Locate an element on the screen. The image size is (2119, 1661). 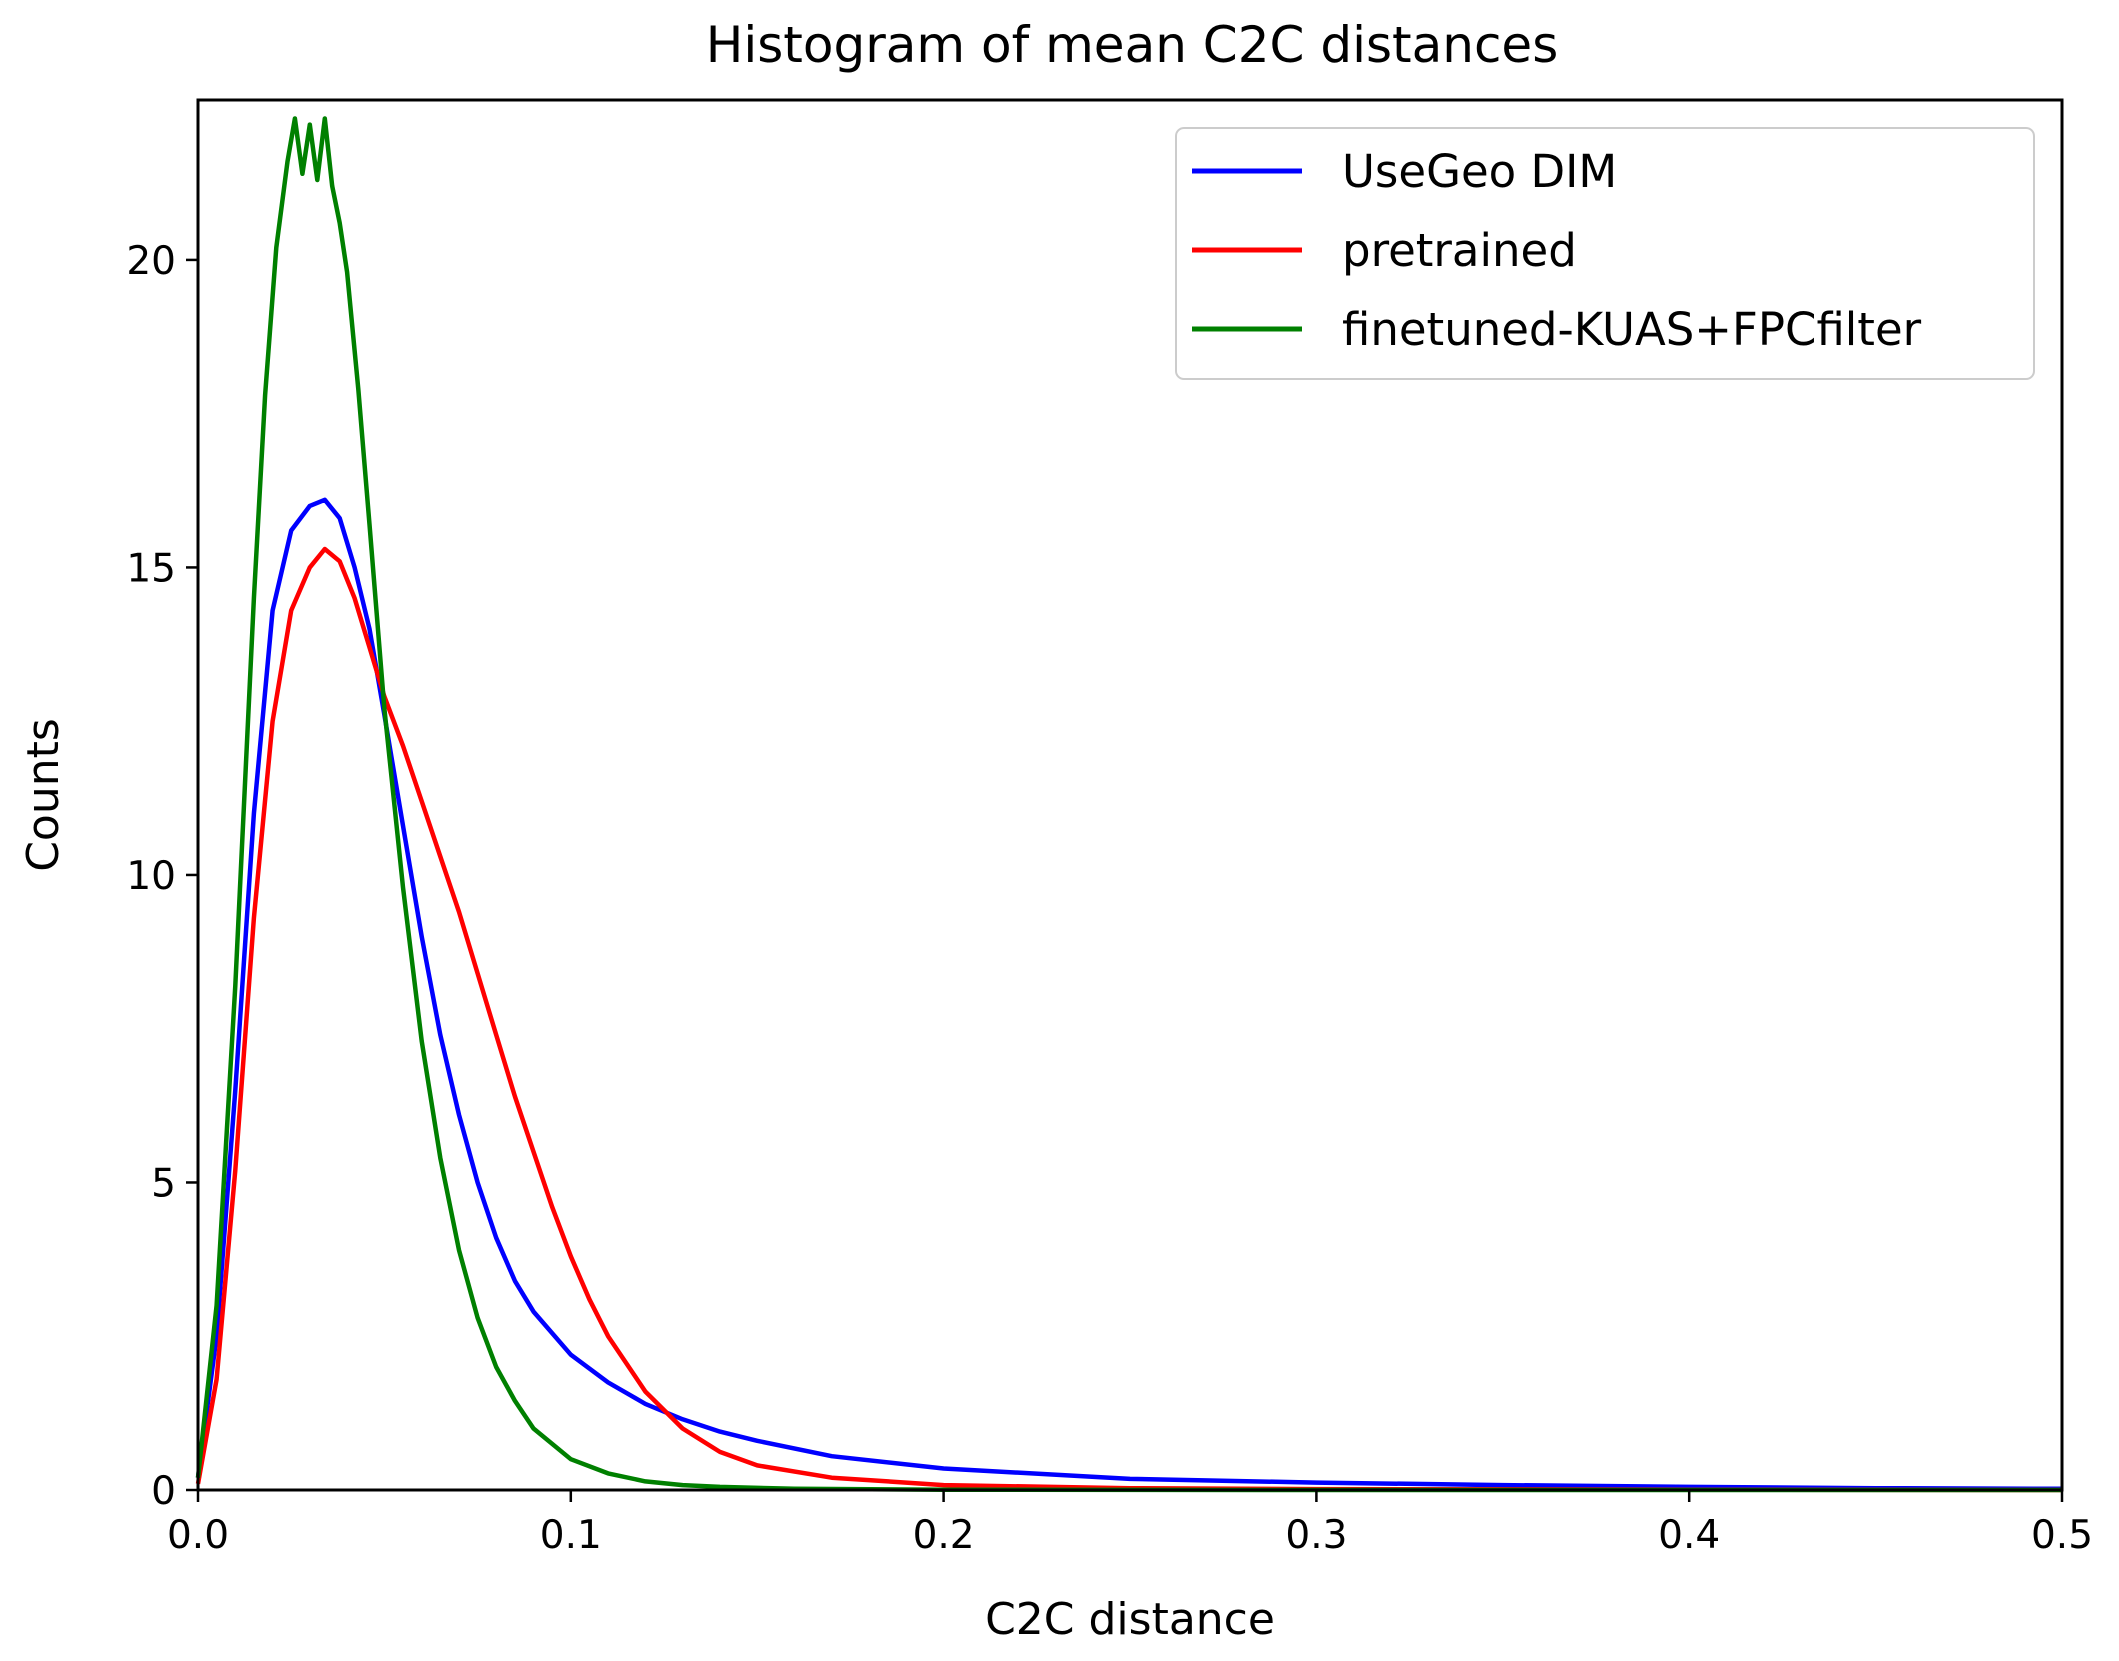
x-tick-label: 0.4 is located at coordinates (1689, 1535).